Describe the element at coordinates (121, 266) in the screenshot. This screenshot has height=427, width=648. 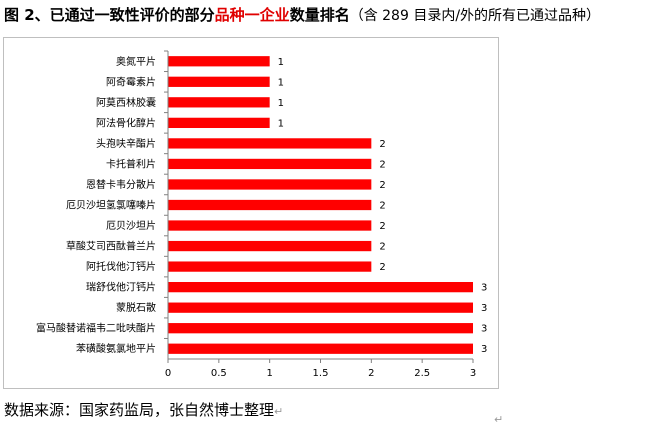
I see `category-label: 阿托伐他汀钙片` at that location.